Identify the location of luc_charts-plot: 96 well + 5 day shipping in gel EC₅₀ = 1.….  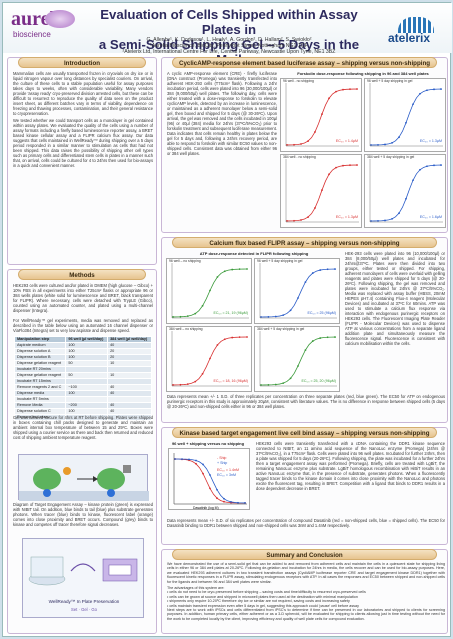
(405, 115).